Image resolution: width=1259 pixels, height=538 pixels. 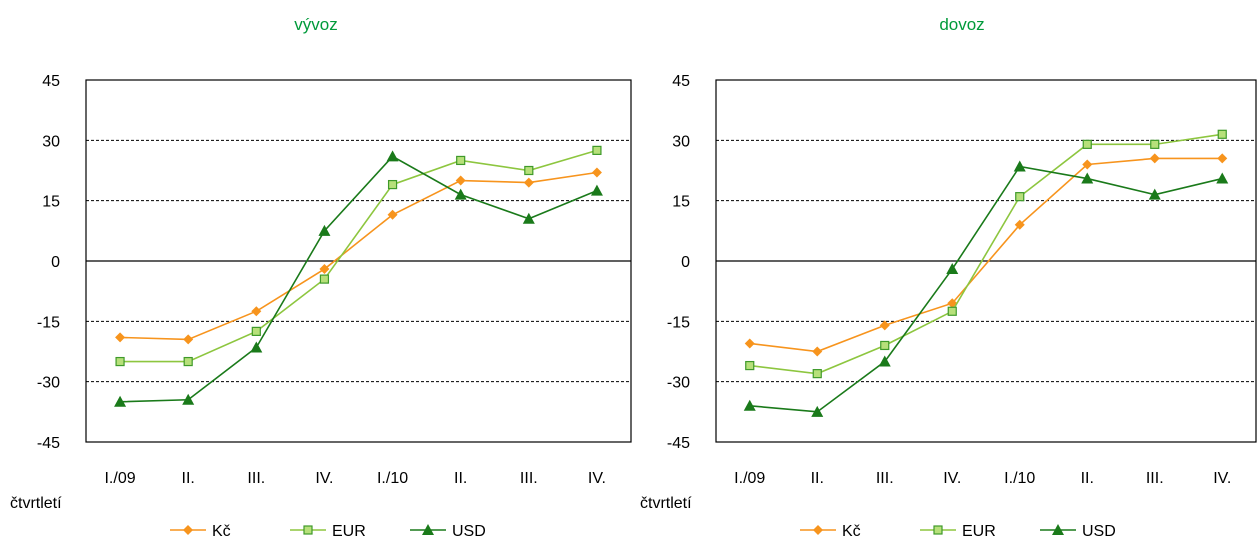 I want to click on chart-title: dovoz, so click(x=961, y=24).